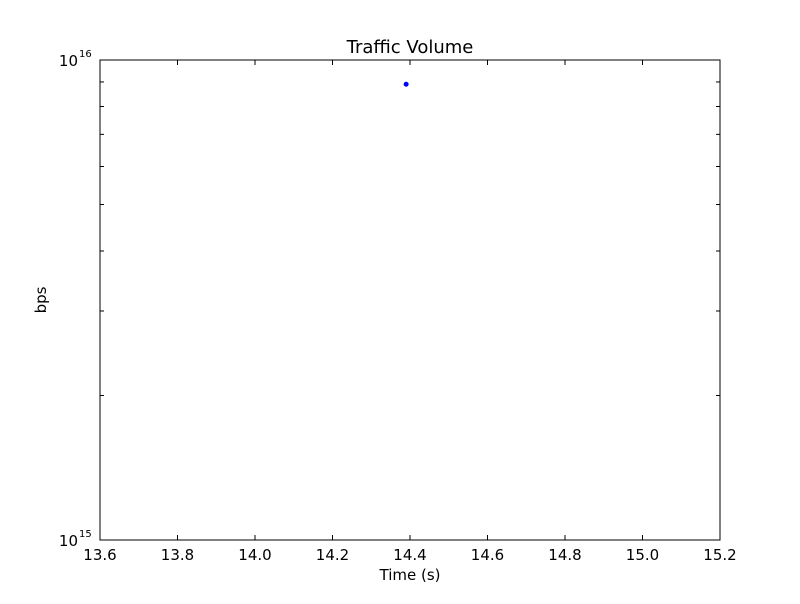  What do you see at coordinates (99, 555) in the screenshot?
I see `x-tick-label: 13.6` at bounding box center [99, 555].